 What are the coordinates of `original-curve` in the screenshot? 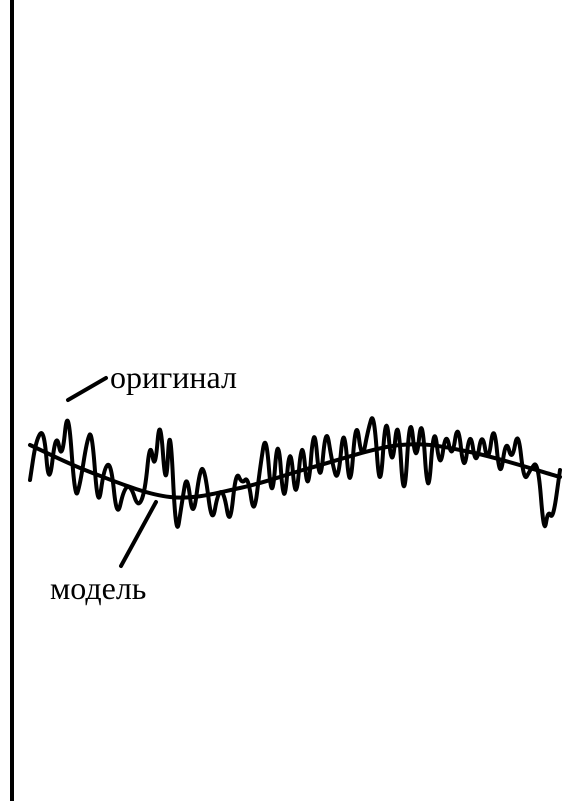 It's located at (295, 472).